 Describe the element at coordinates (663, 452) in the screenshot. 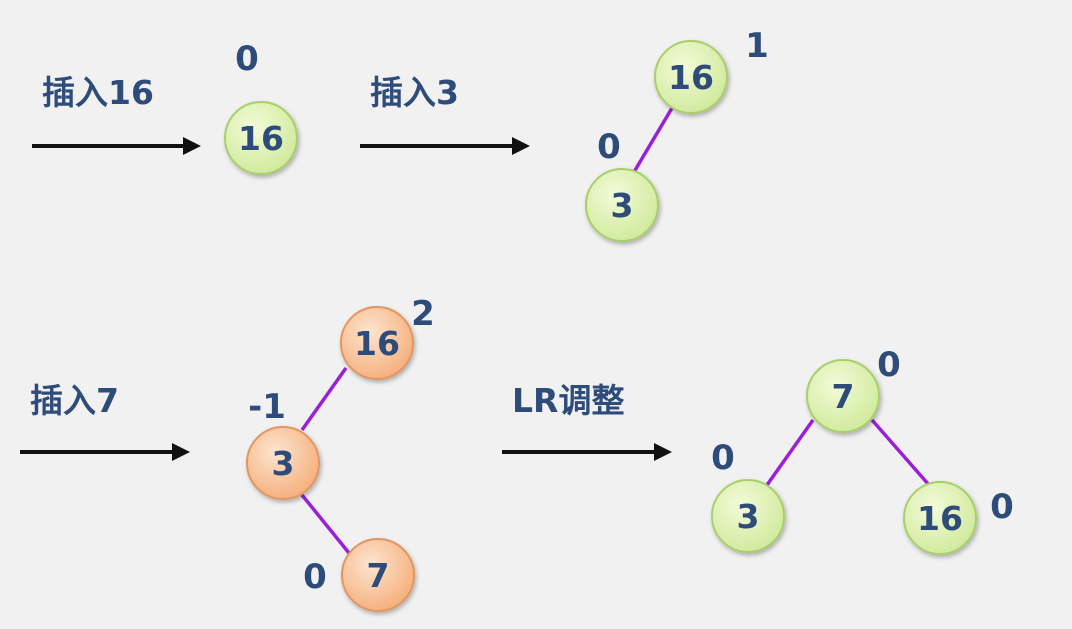

I see `arrow-4-head` at that location.